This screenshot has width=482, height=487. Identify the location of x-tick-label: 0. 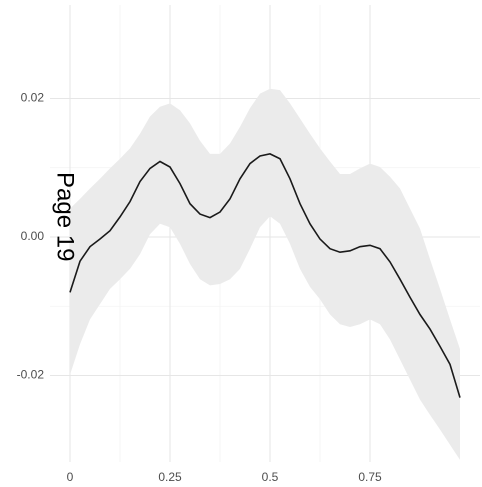
(70, 477).